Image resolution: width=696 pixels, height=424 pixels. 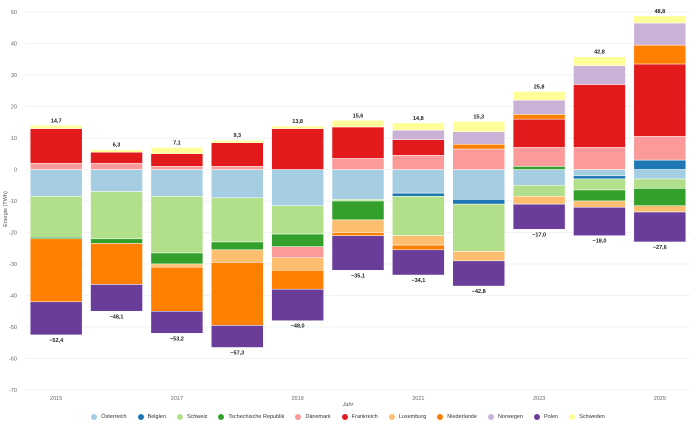 I want to click on legend-item: Belgien, so click(x=151, y=417).